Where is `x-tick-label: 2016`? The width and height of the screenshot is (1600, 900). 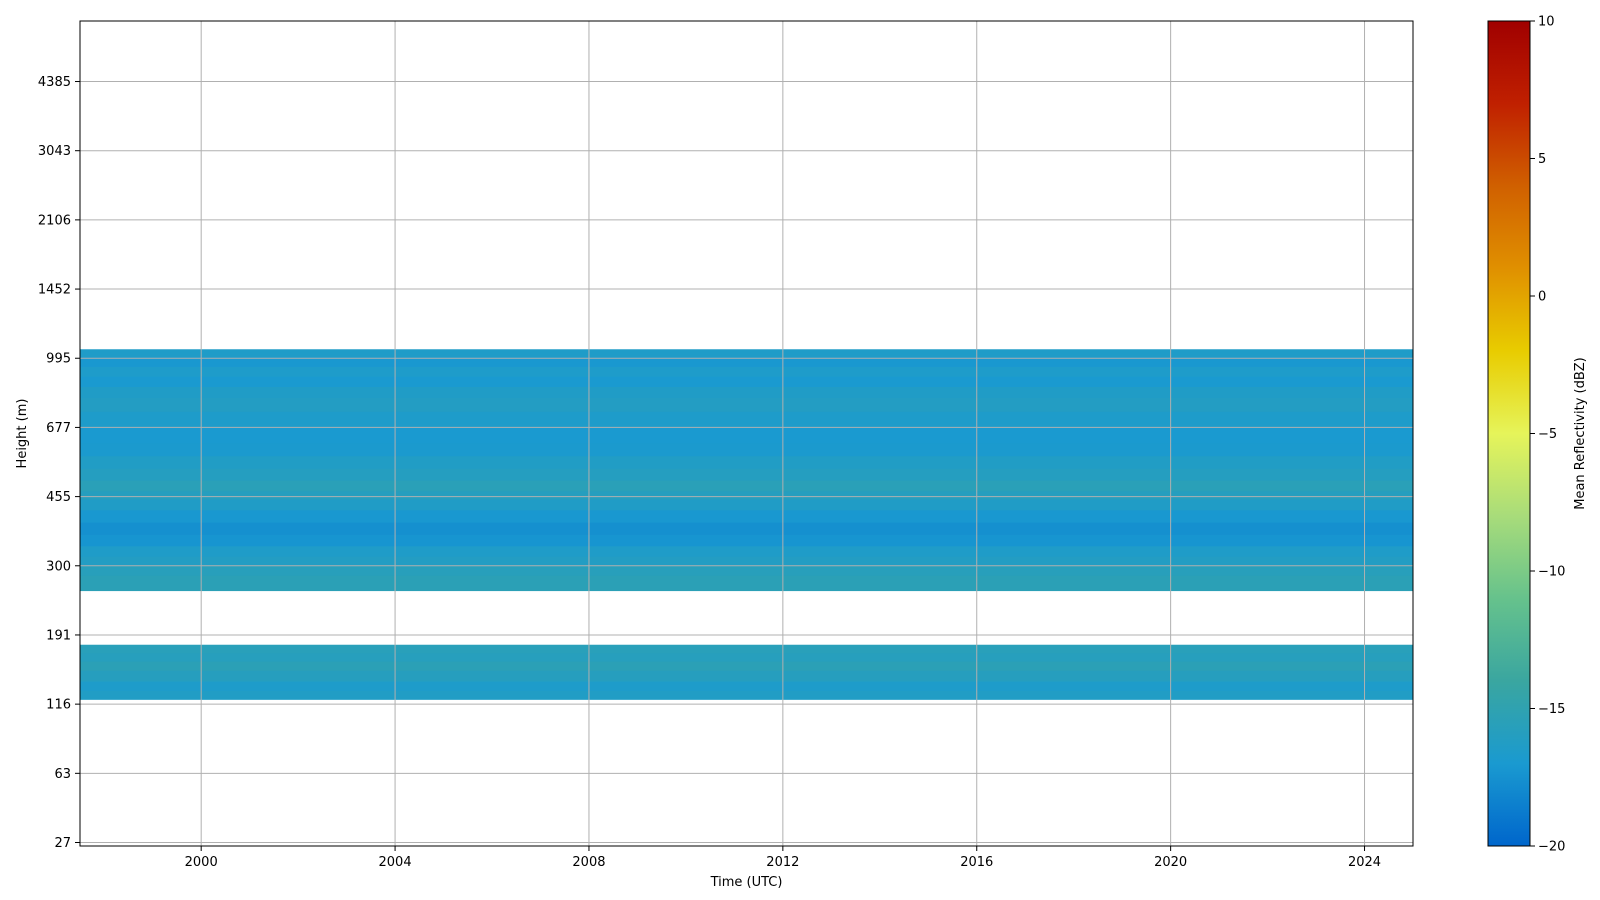 x-tick-label: 2016 is located at coordinates (976, 862).